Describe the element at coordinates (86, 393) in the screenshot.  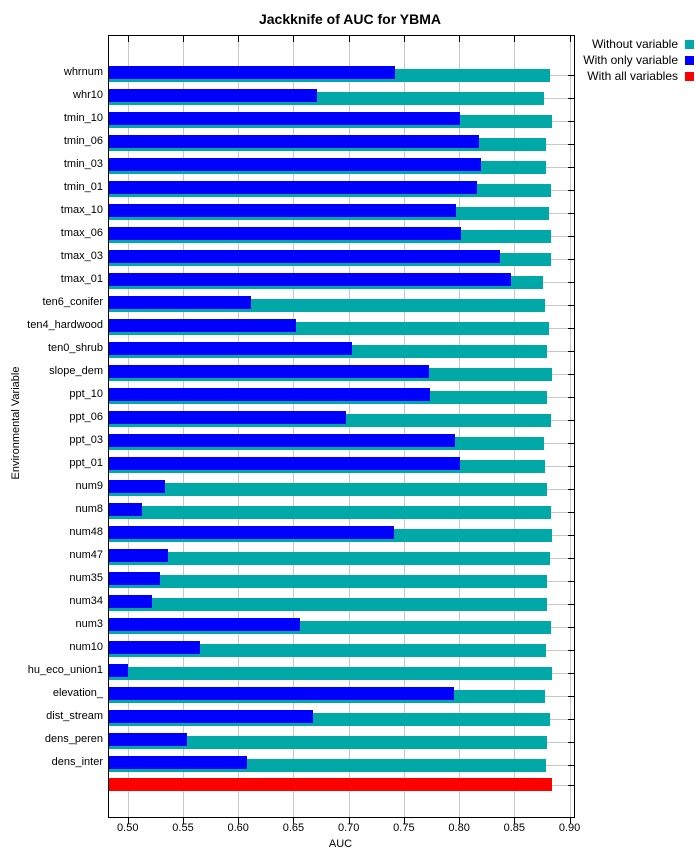
I see `category-label: ppt_10` at that location.